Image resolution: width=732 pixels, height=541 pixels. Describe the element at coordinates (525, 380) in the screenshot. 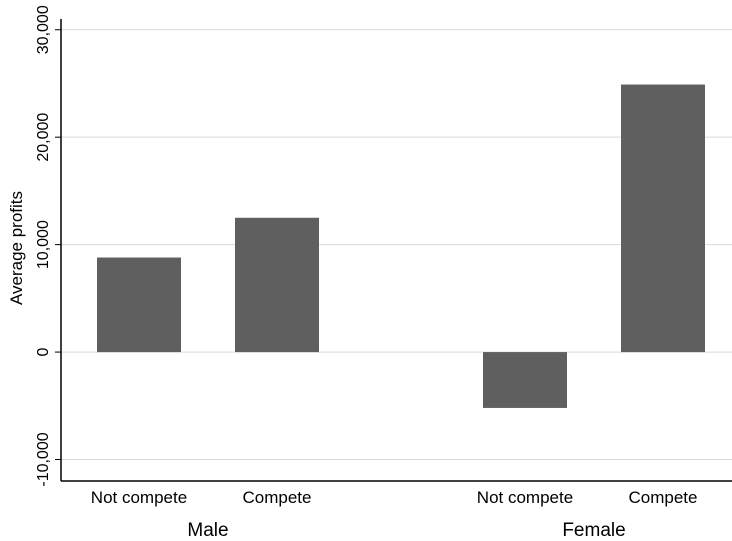

I see `bar-female-not-compete` at that location.